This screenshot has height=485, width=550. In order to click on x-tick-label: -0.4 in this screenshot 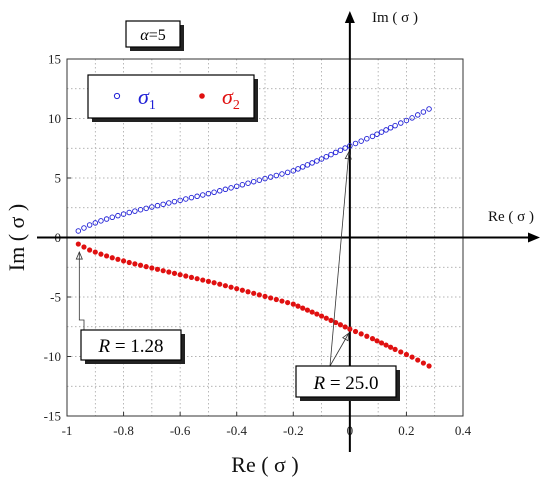, I will do `click(236, 430)`.